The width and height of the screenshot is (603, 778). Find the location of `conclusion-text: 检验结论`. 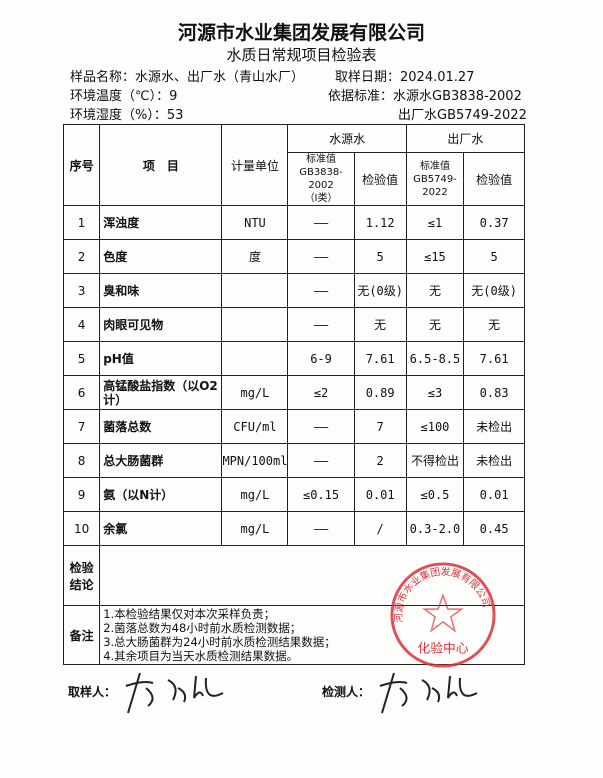

conclusion-text: 检验结论 is located at coordinates (81, 576).